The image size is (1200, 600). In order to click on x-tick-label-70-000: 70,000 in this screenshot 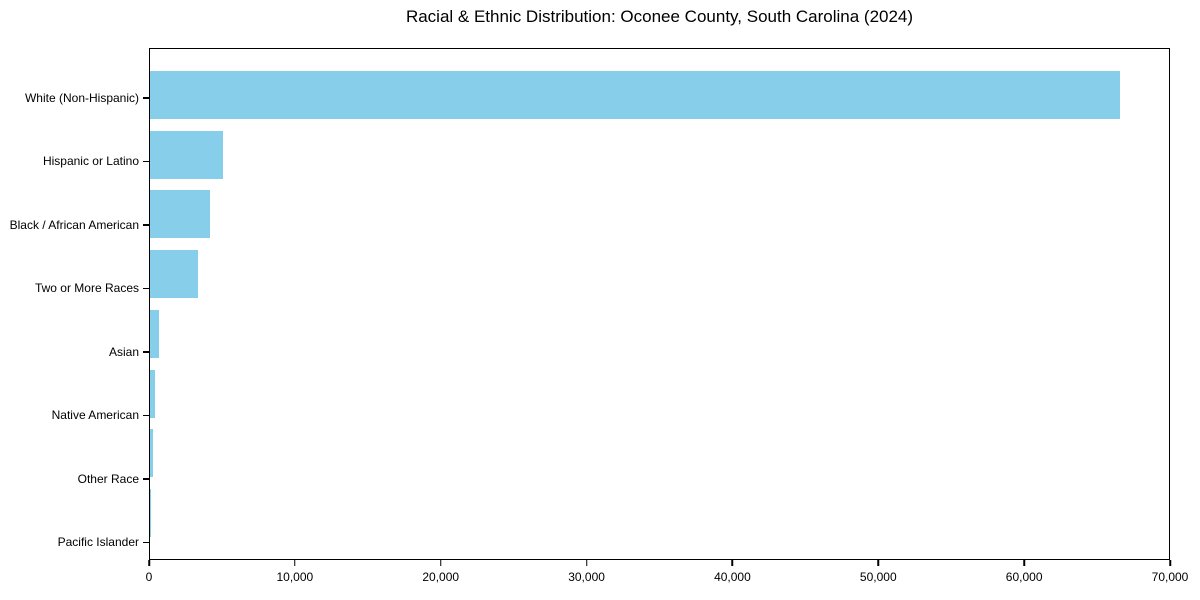, I will do `click(1170, 577)`.